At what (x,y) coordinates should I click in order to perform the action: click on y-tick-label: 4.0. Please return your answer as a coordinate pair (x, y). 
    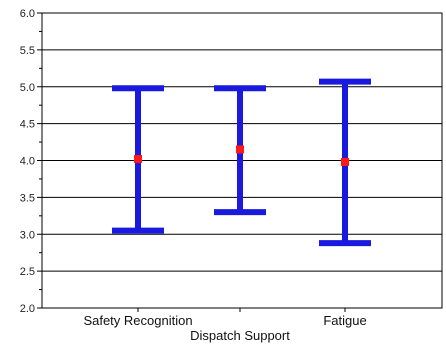
    Looking at the image, I should click on (27, 162).